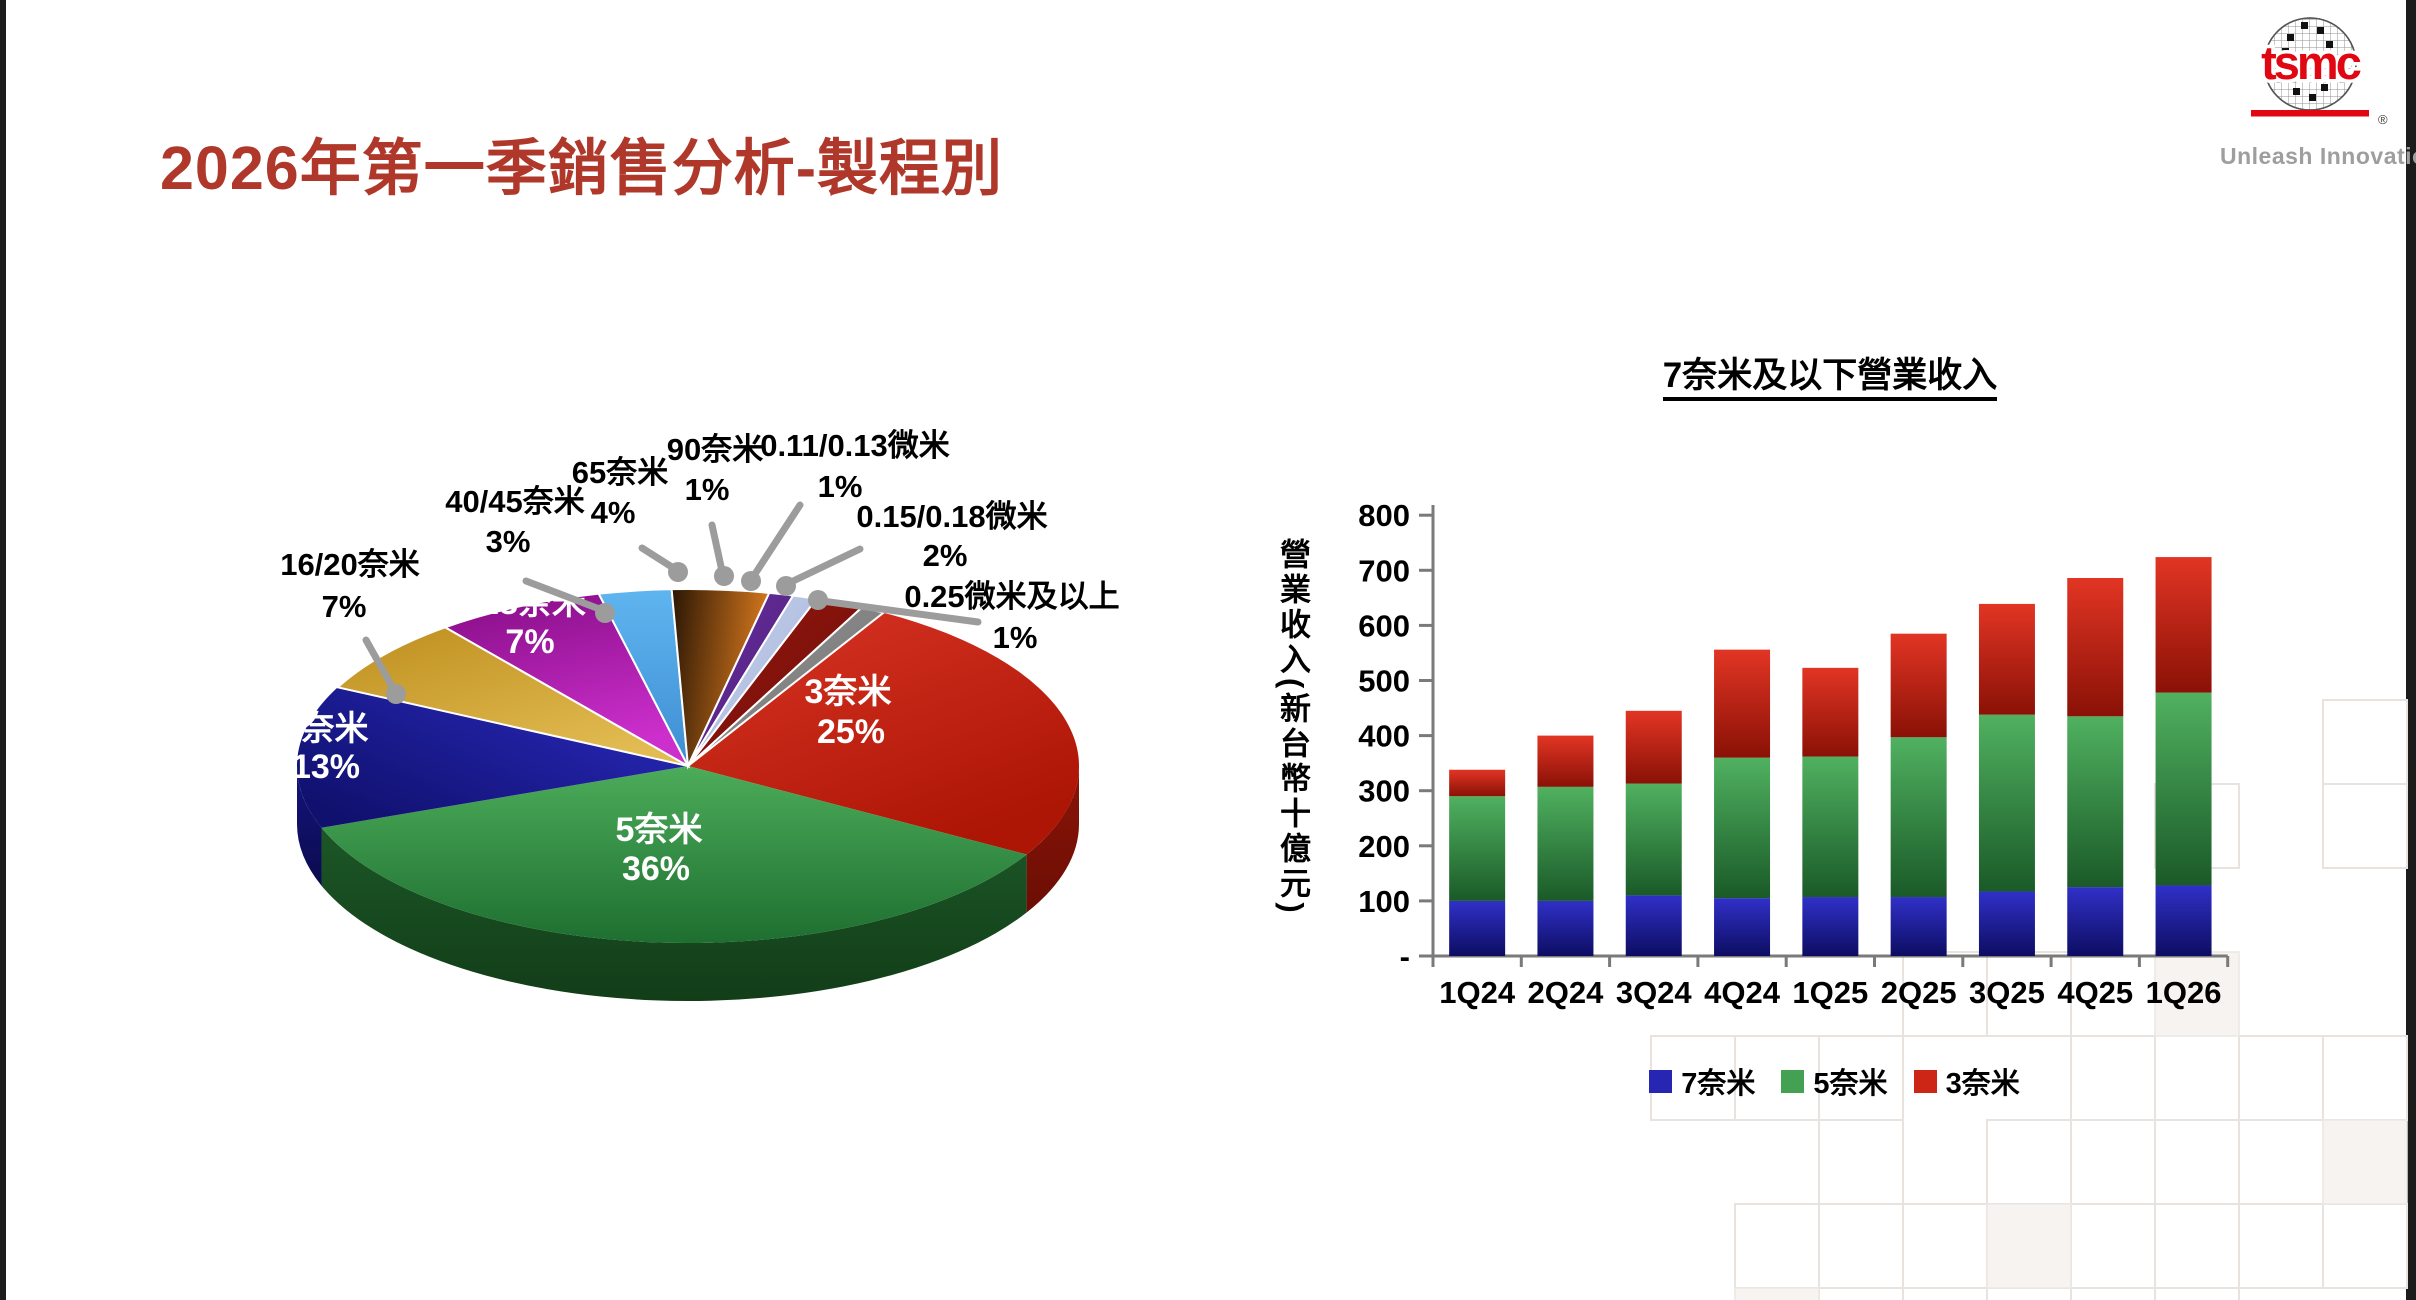  What do you see at coordinates (945, 555) in the screenshot?
I see `pie-value-0.15-0.18um: 2%` at bounding box center [945, 555].